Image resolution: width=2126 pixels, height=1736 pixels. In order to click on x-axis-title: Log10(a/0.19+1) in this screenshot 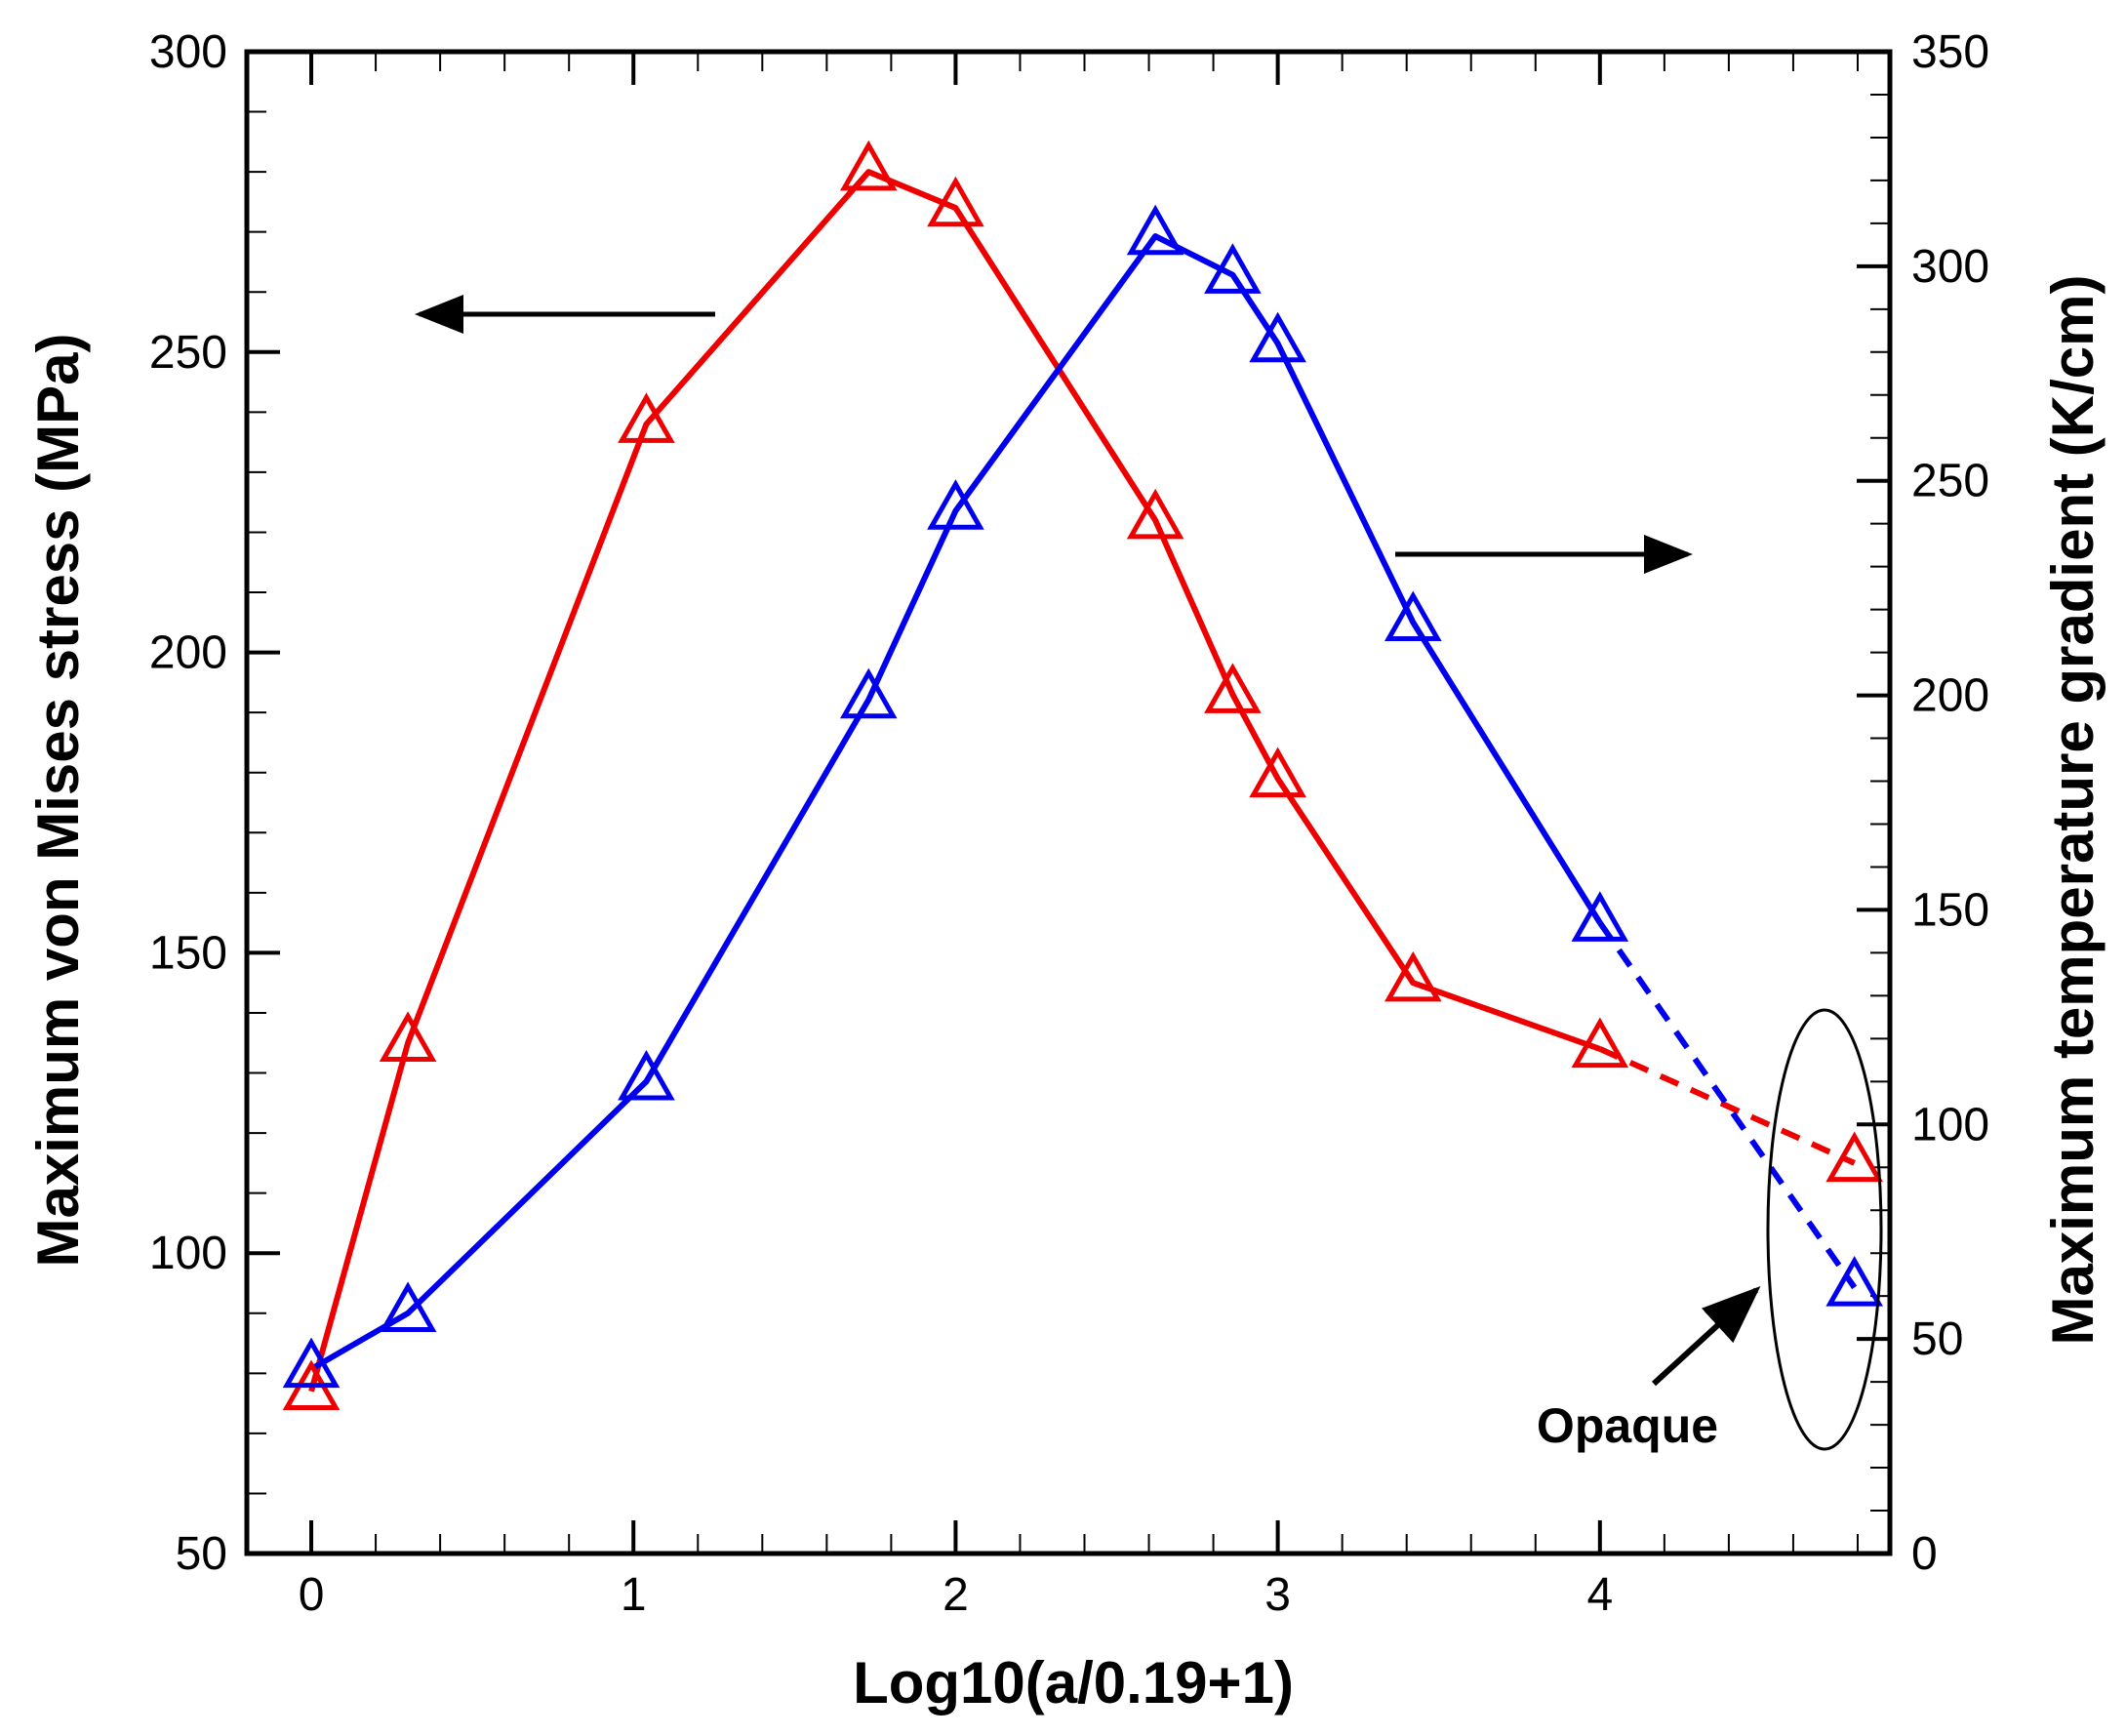, I will do `click(1073, 1683)`.